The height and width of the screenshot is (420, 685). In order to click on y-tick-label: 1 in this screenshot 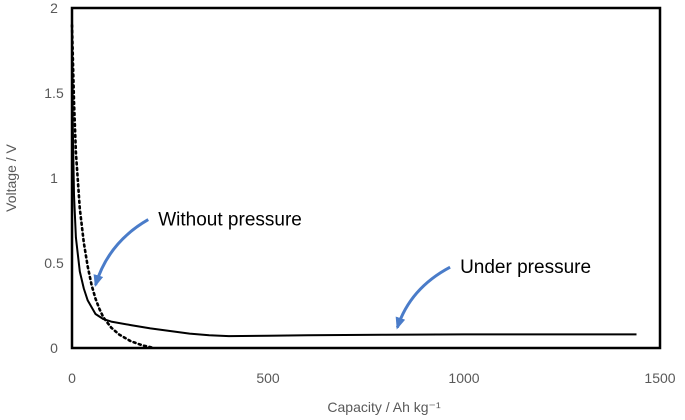, I will do `click(54, 178)`.